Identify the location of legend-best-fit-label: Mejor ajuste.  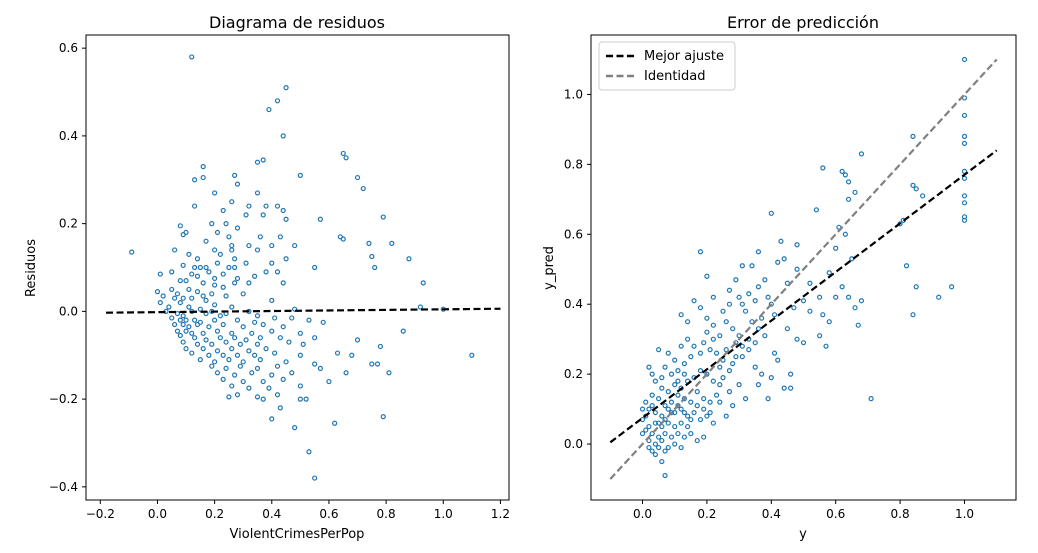
(684, 56).